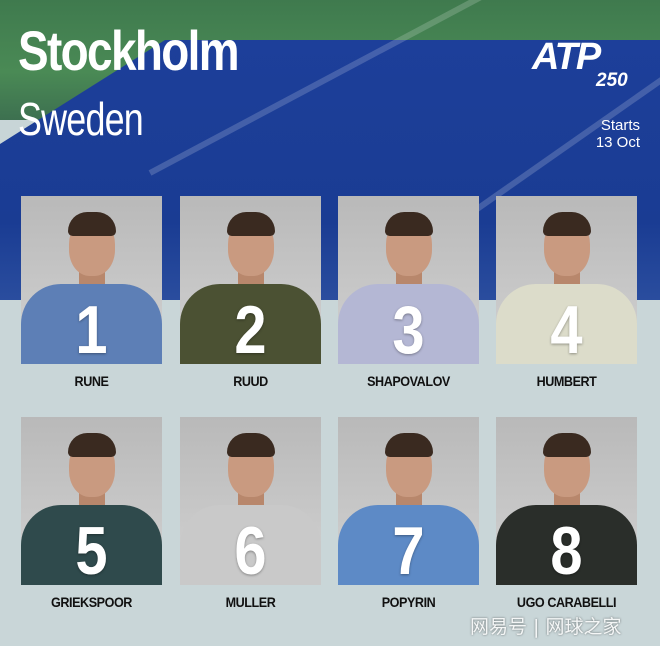 The width and height of the screenshot is (660, 646). Describe the element at coordinates (566, 501) in the screenshot. I see `player-card: 8` at that location.